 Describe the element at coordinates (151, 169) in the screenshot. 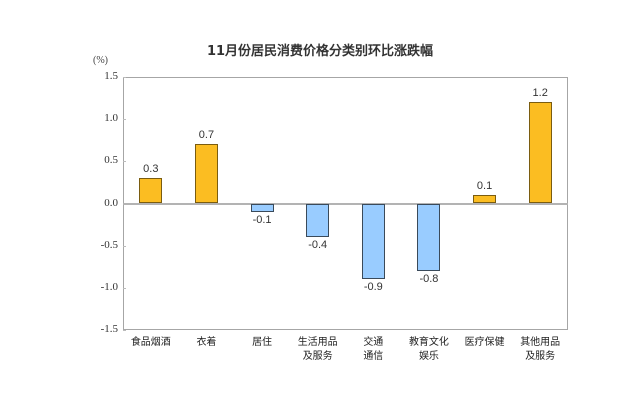

I see `bar-value-label: 0.3` at that location.